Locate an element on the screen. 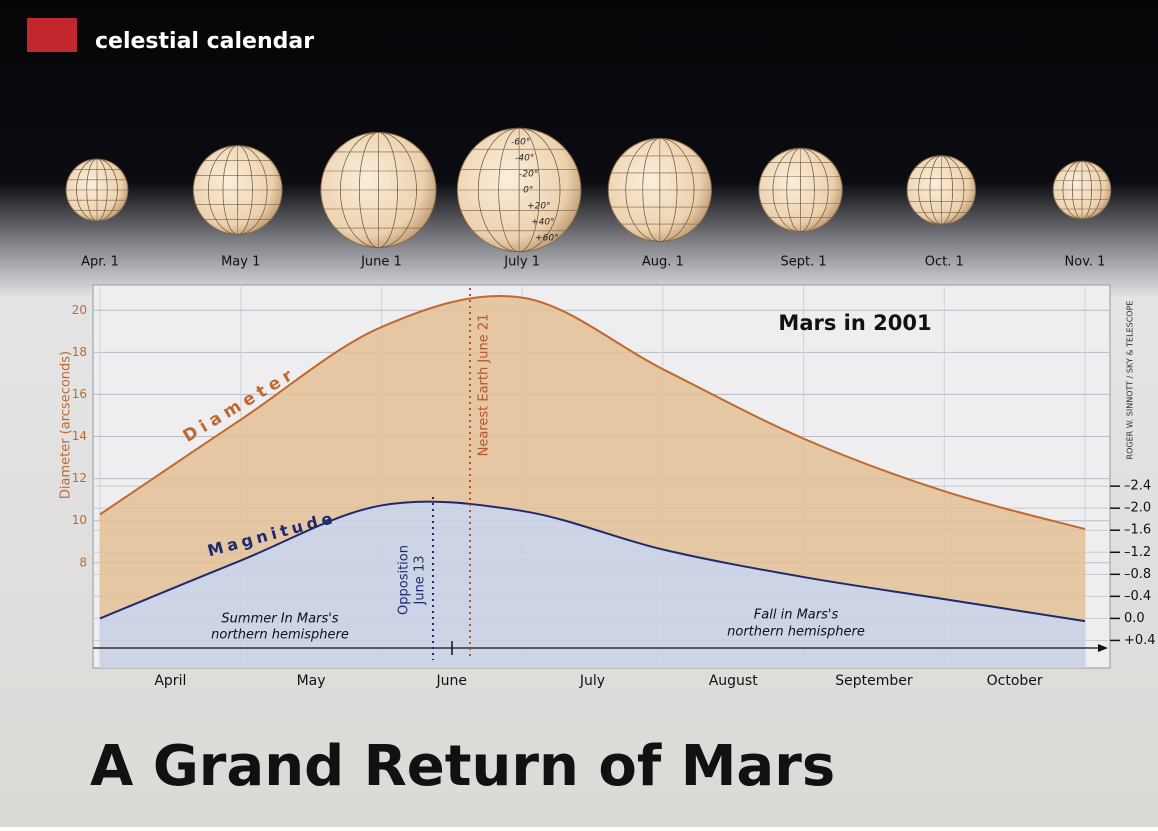 Image resolution: width=1158 pixels, height=831 pixels. globe-date: Nov. 1 is located at coordinates (1085, 262).